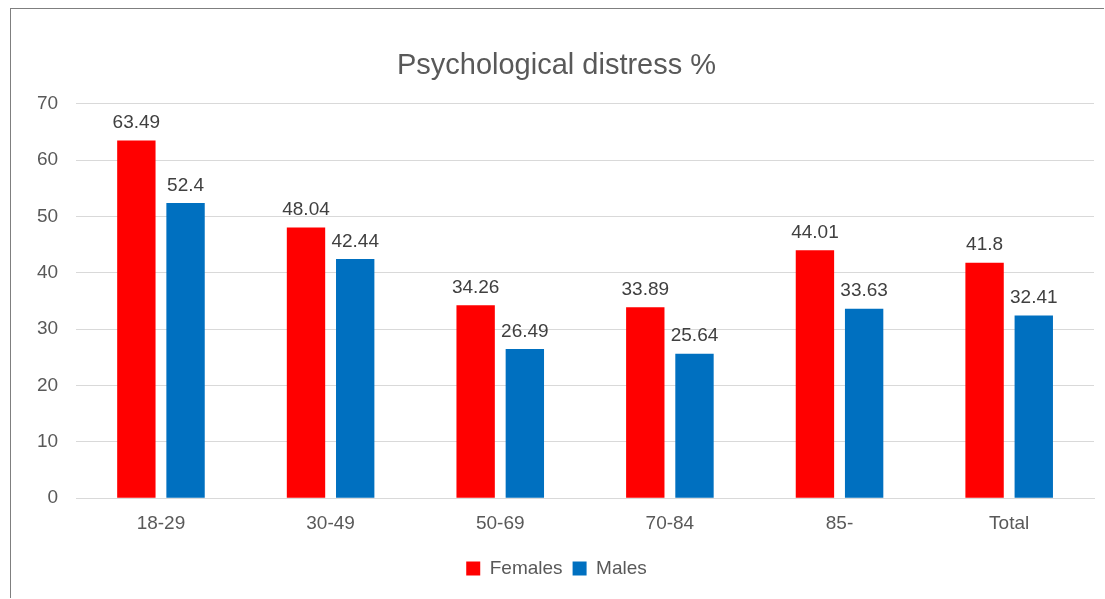 This screenshot has width=1105, height=599. I want to click on data-label: 26.49, so click(525, 330).